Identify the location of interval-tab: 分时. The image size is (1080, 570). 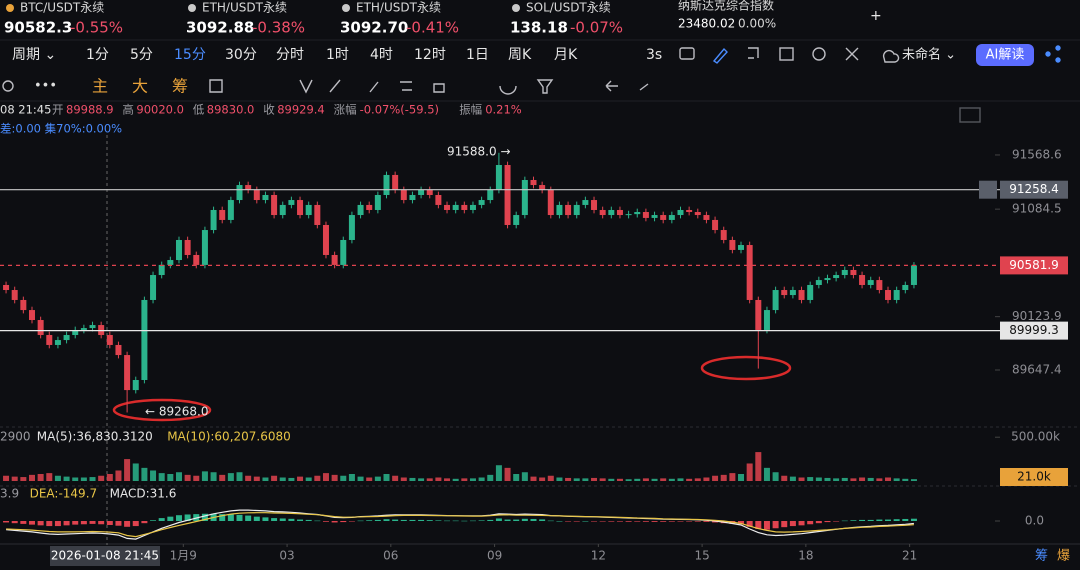
(290, 55).